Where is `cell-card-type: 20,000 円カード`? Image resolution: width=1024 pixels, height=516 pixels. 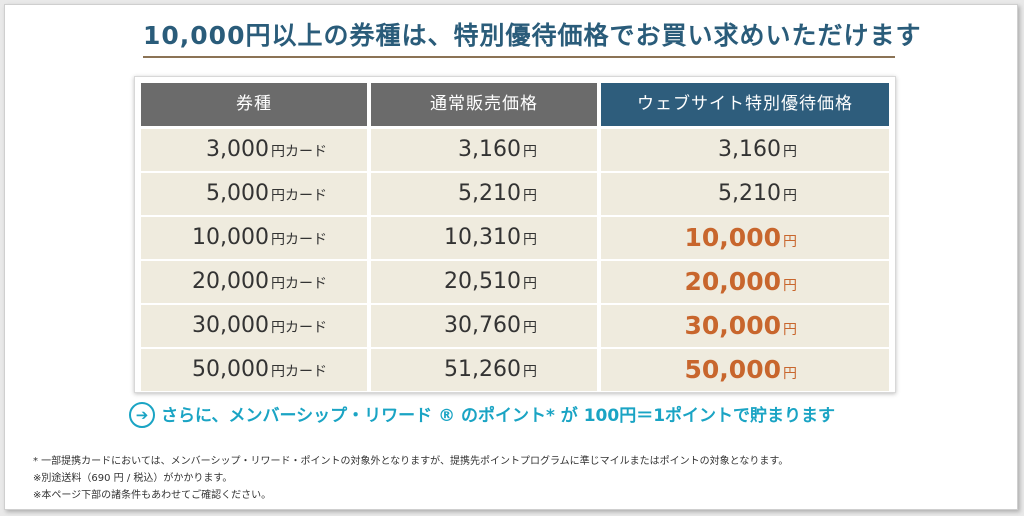 cell-card-type: 20,000 円カード is located at coordinates (254, 282).